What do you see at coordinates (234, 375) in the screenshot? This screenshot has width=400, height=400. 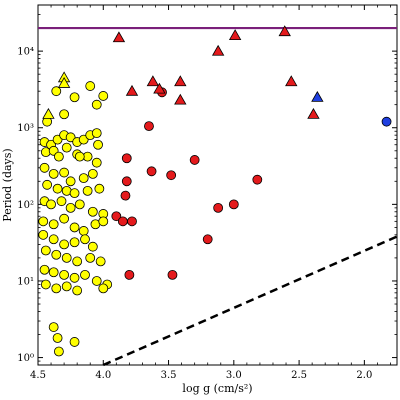 I see `x-tick-label: 3.0` at bounding box center [234, 375].